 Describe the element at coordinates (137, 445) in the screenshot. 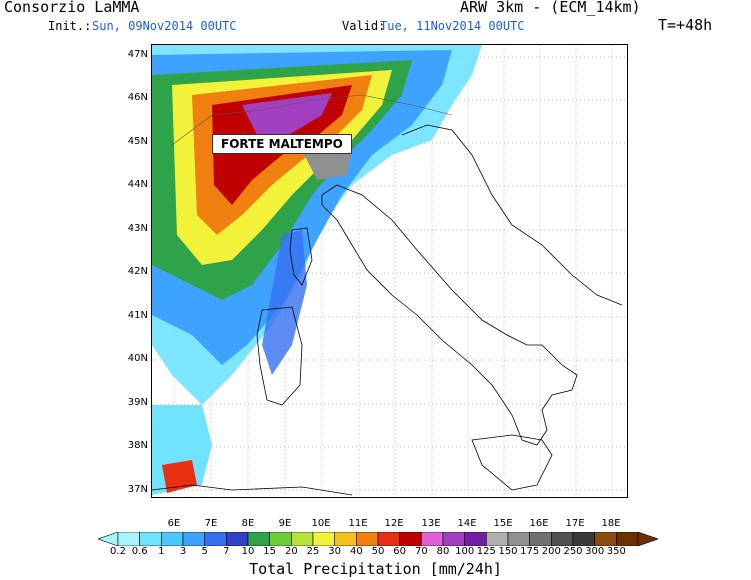

I see `lat-label: 38N` at that location.